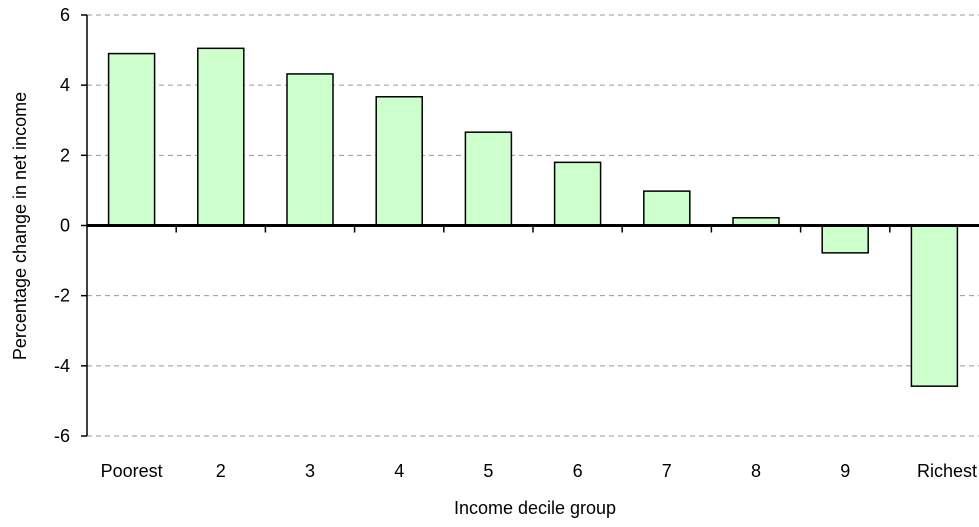  I want to click on x-tick-label: 8, so click(756, 471).